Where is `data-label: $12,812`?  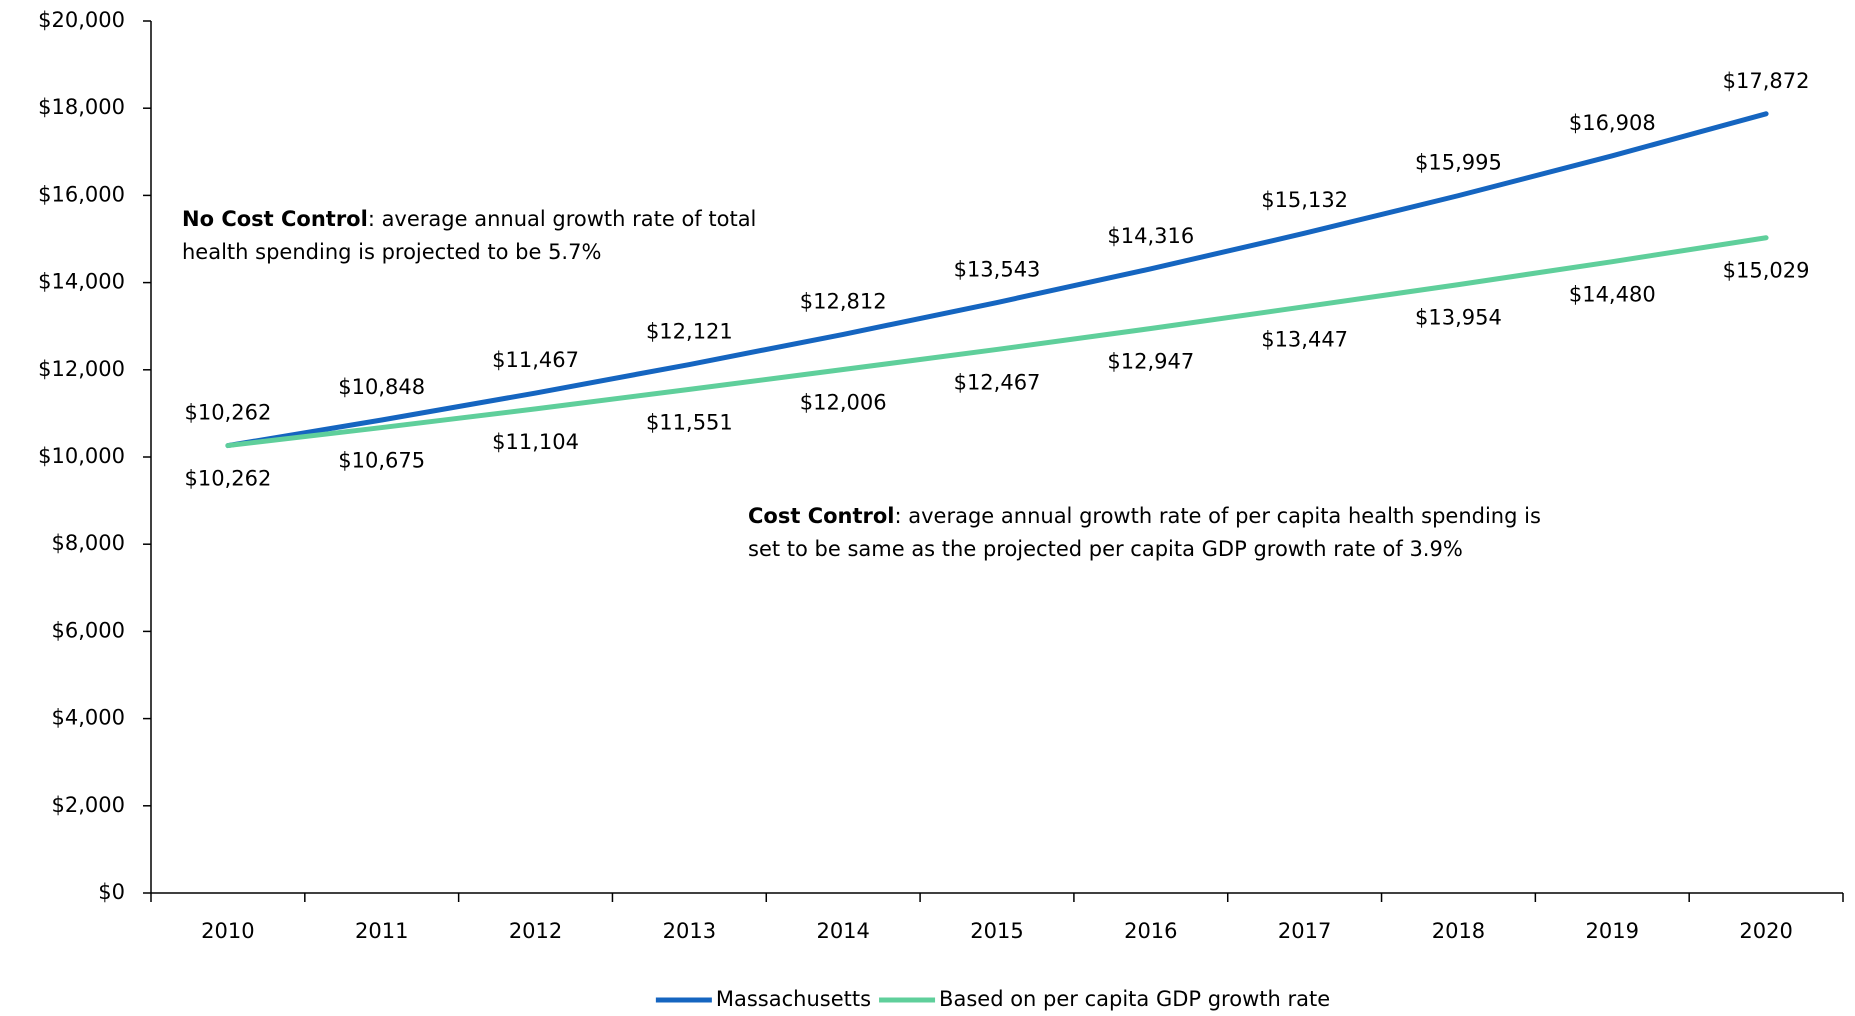
data-label: $12,812 is located at coordinates (843, 301).